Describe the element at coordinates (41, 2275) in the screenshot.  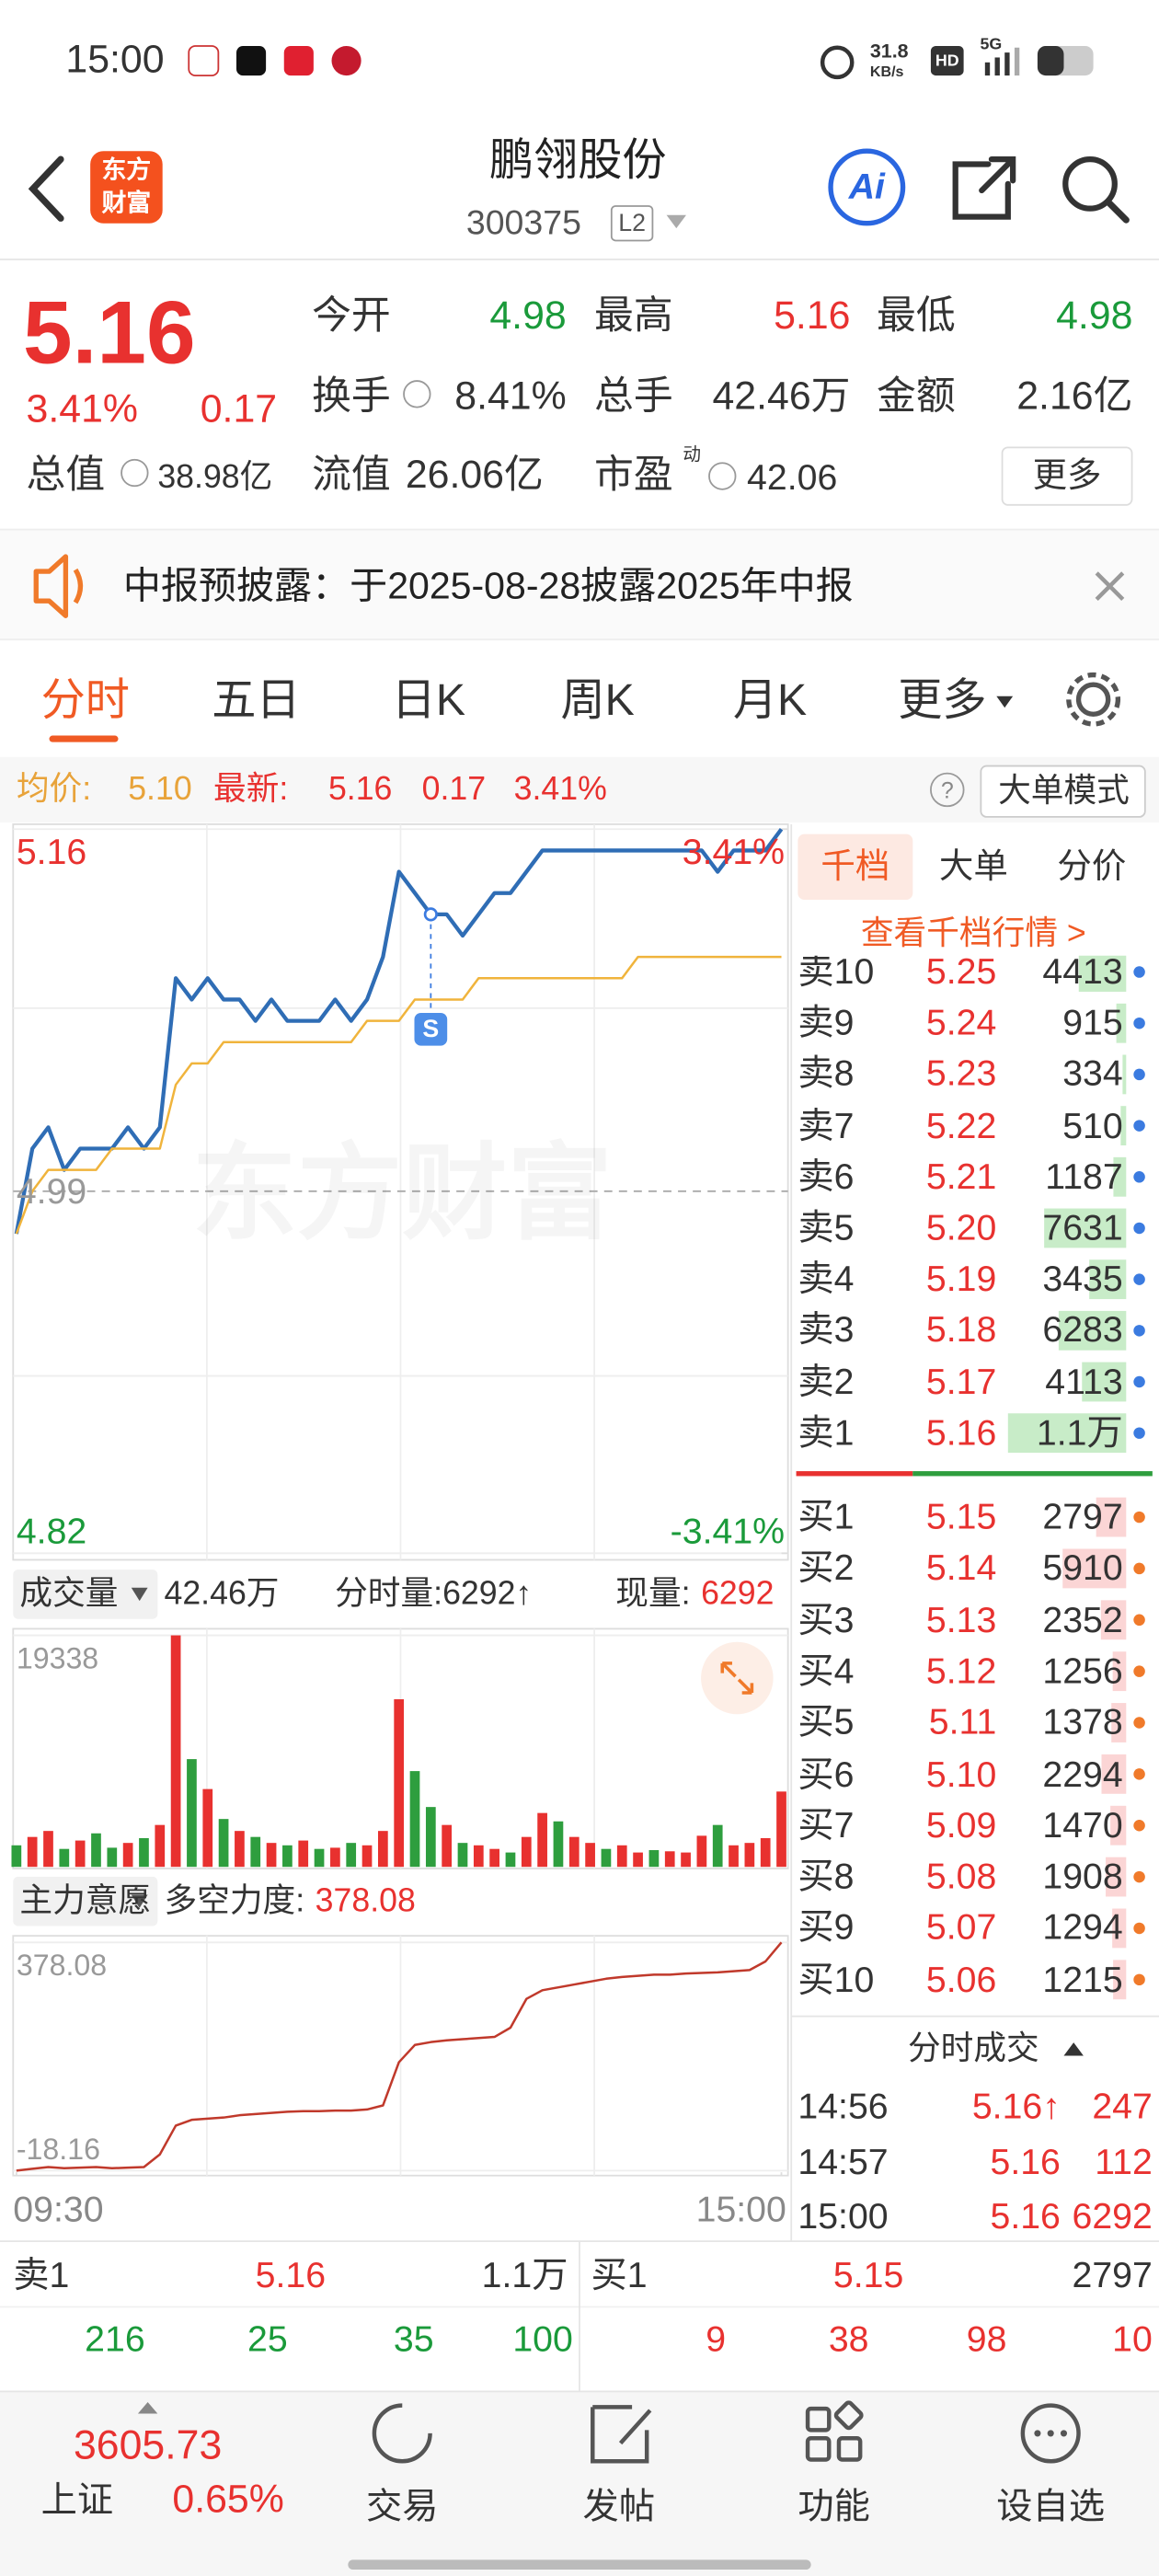
I see `level1-label: 卖1` at that location.